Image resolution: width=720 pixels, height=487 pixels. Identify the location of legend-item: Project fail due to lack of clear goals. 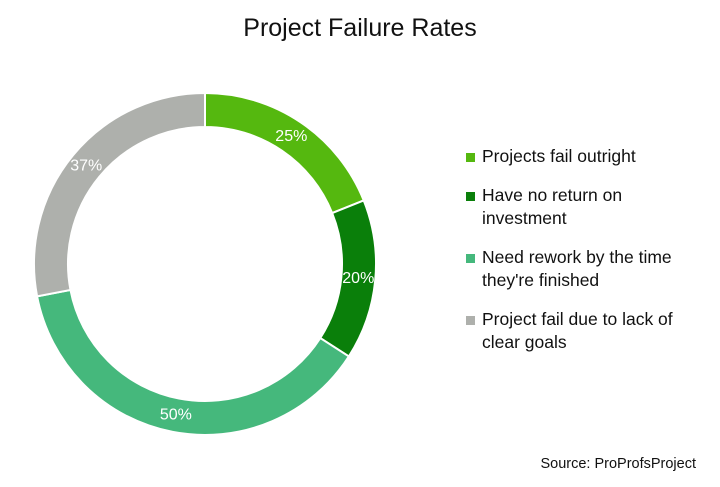
(588, 331).